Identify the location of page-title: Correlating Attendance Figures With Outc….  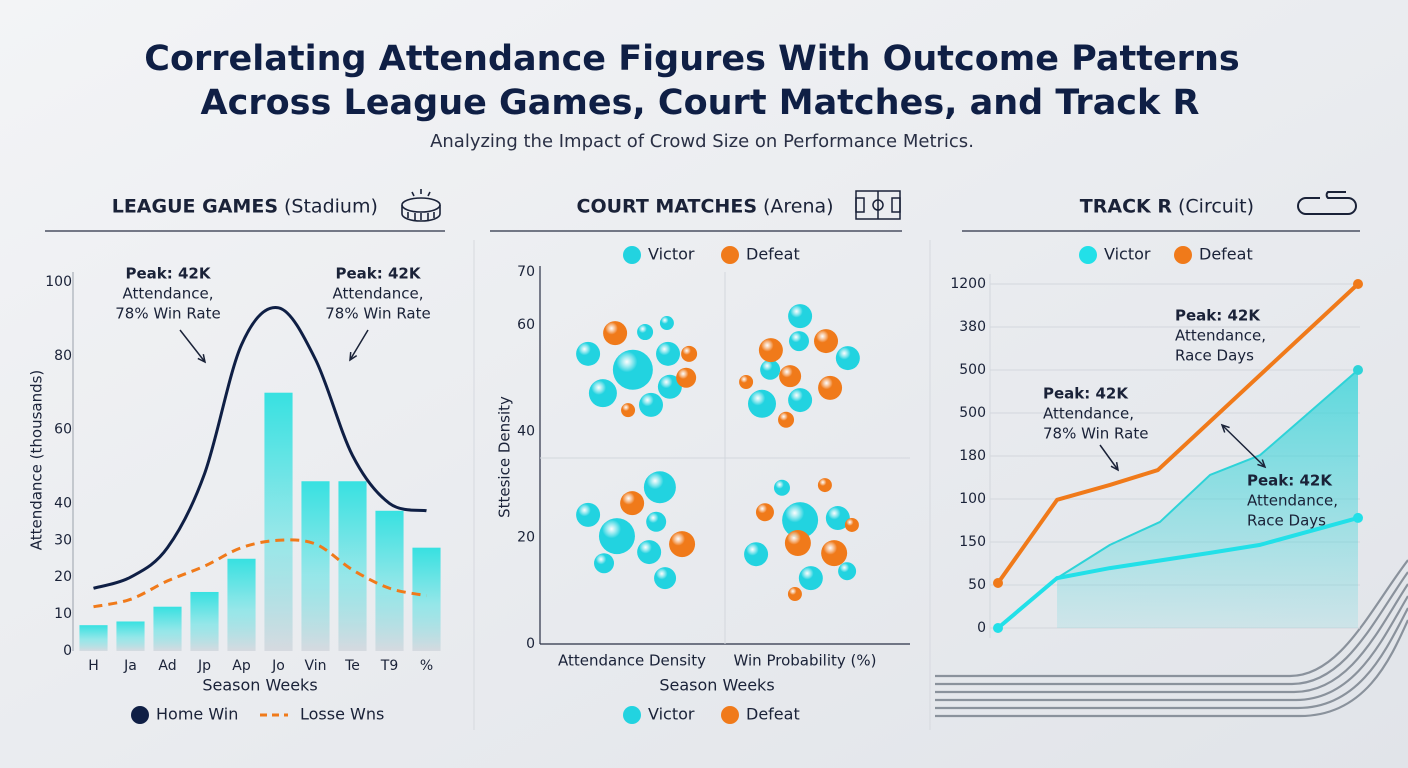
(691, 59).